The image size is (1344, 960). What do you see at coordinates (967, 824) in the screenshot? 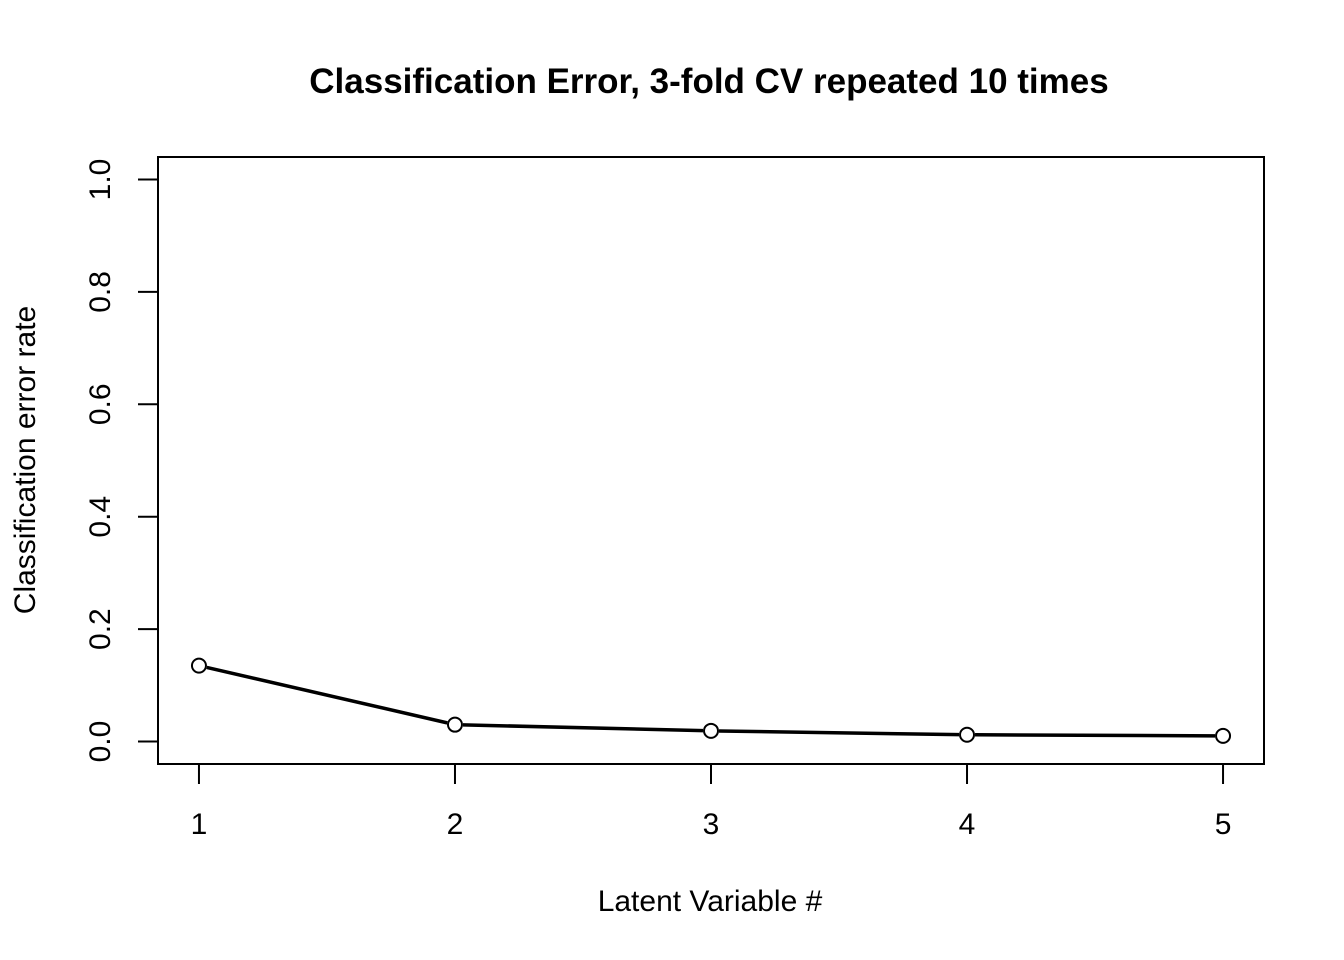
I see `x-tick-label: 4` at bounding box center [967, 824].